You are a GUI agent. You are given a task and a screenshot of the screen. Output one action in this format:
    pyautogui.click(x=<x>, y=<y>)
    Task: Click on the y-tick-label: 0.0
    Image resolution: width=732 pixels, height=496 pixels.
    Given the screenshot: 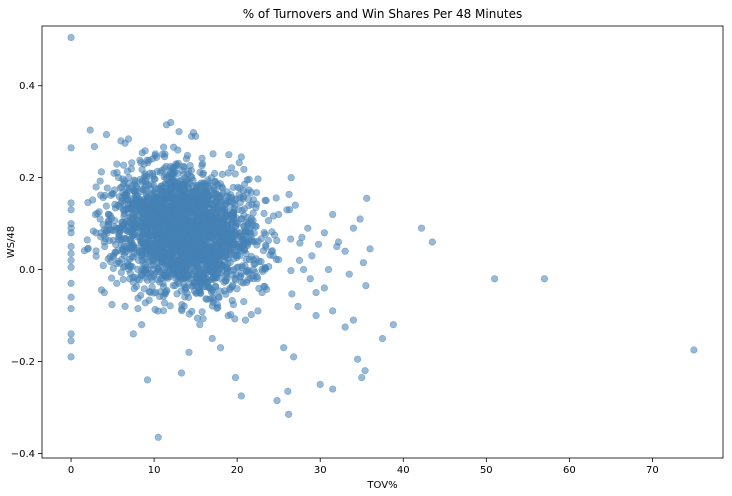 What is the action you would take?
    pyautogui.click(x=27, y=270)
    